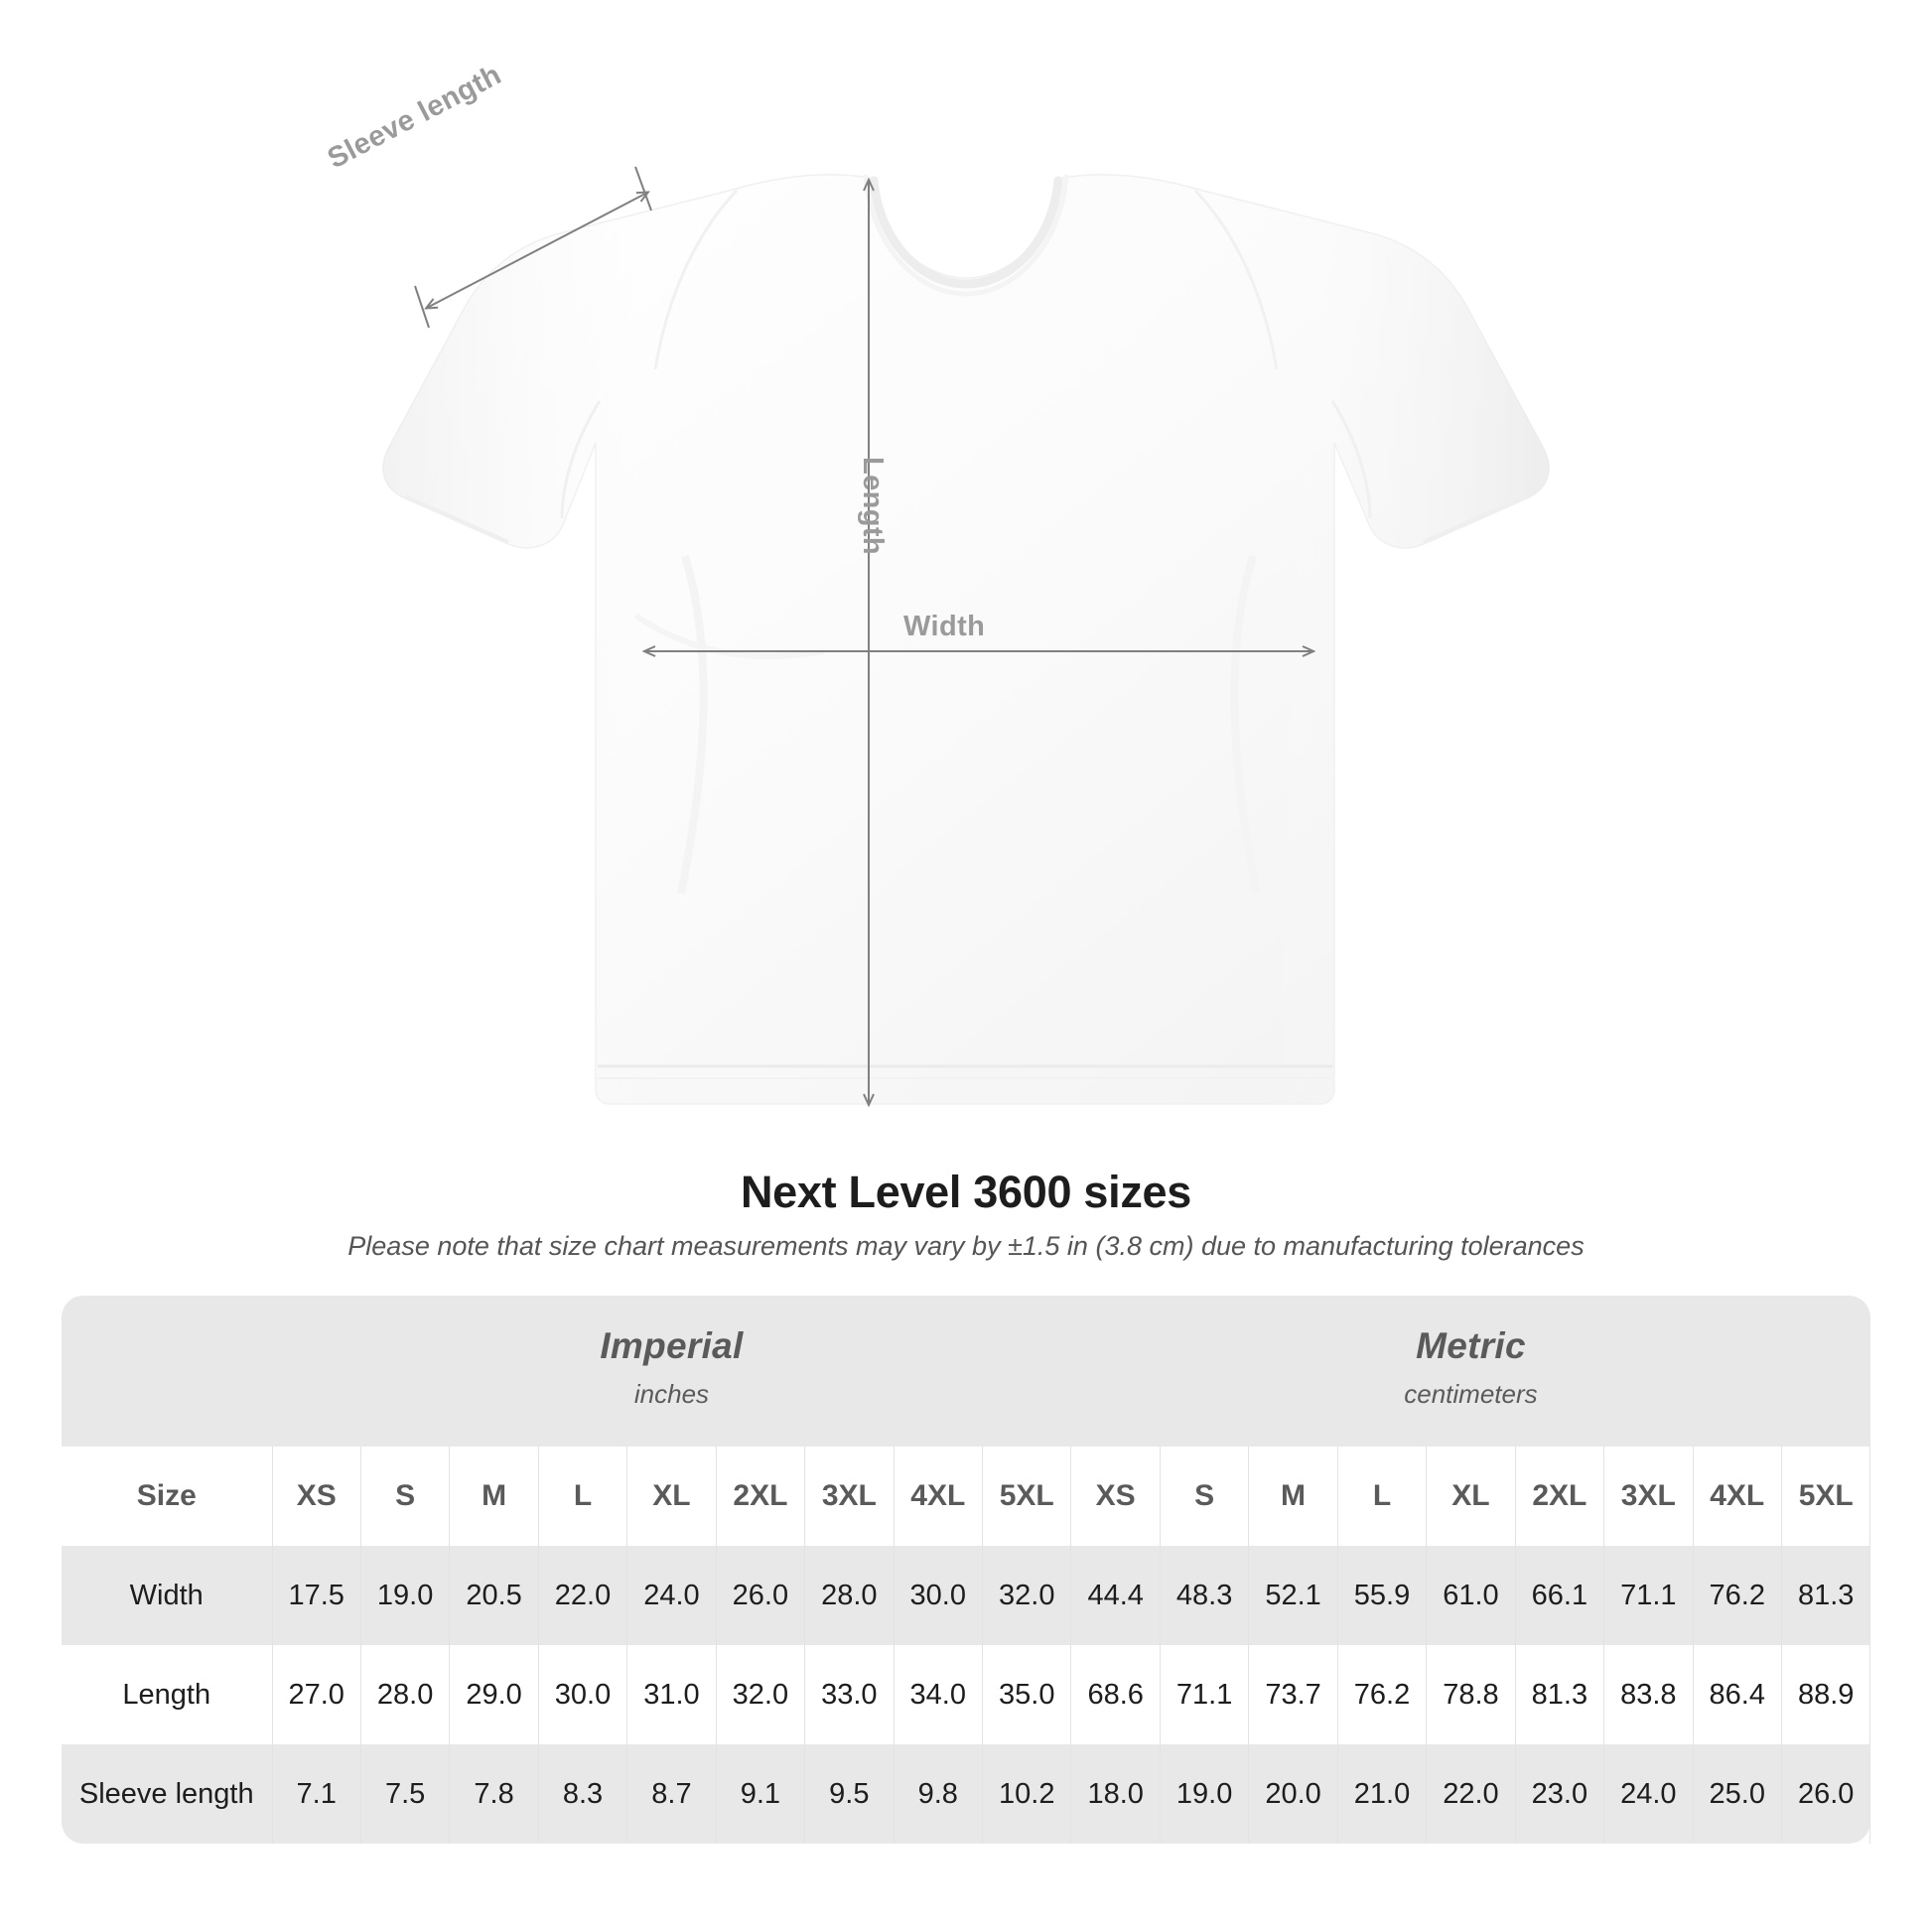 The height and width of the screenshot is (1932, 1932). Describe the element at coordinates (1027, 1695) in the screenshot. I see `measurement-cell: 35.0` at that location.